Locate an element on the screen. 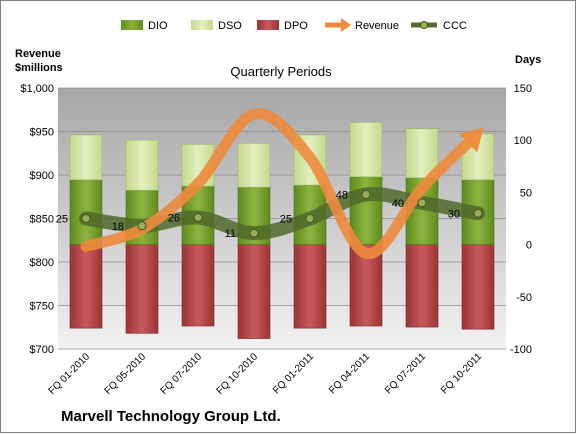  legend-label-dpo: DPO is located at coordinates (296, 26).